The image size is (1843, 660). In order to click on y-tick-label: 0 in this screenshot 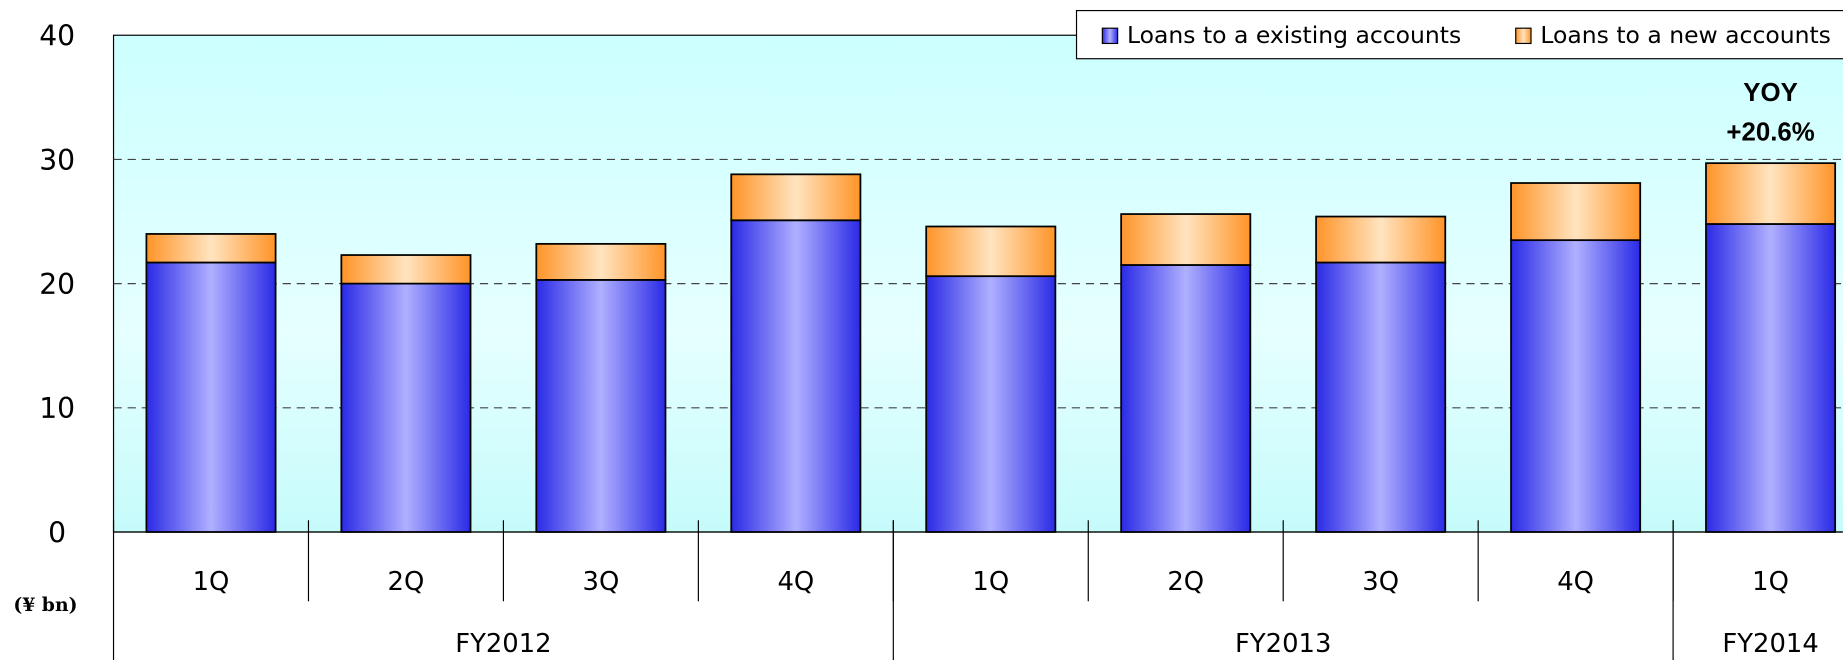, I will do `click(57, 532)`.